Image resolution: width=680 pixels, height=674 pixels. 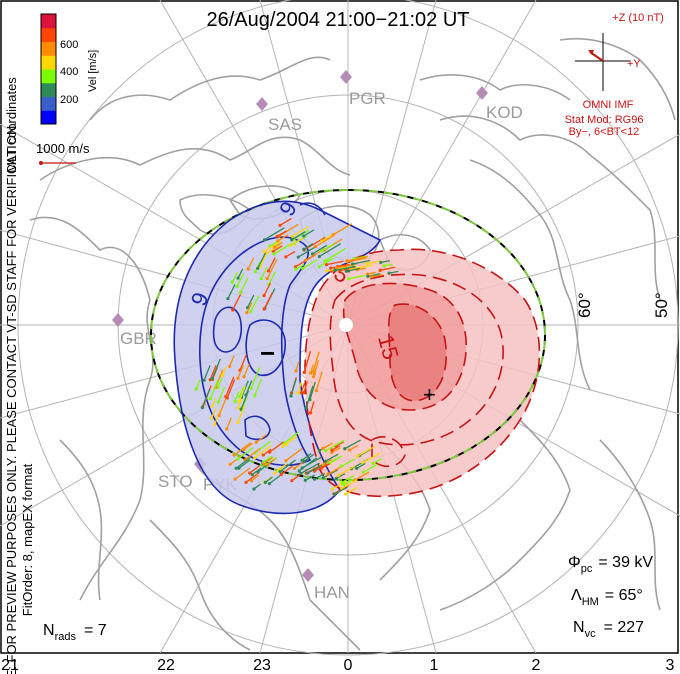 What do you see at coordinates (332, 592) in the screenshot?
I see `station-label-han: HAN` at bounding box center [332, 592].